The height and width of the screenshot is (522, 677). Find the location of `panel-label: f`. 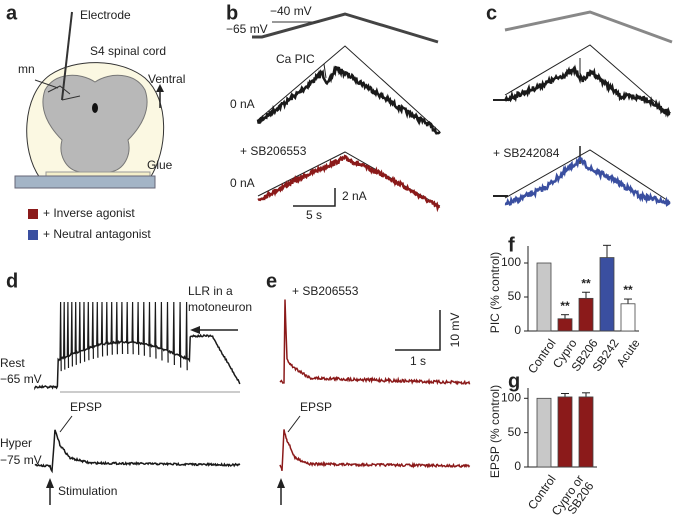

panel-label: f is located at coordinates (511, 245).